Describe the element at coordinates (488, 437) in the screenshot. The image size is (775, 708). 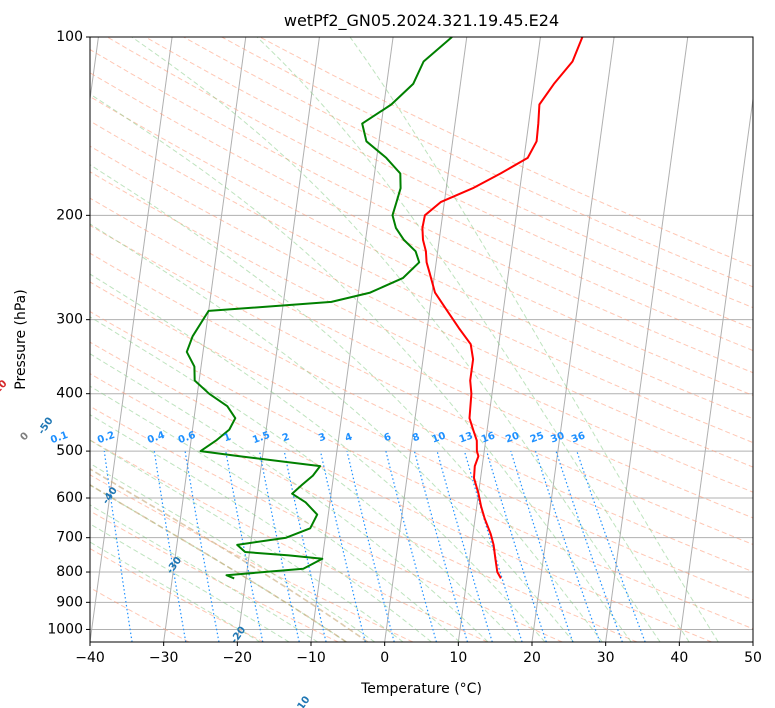
I see `mixing-ratio-label: 16` at that location.